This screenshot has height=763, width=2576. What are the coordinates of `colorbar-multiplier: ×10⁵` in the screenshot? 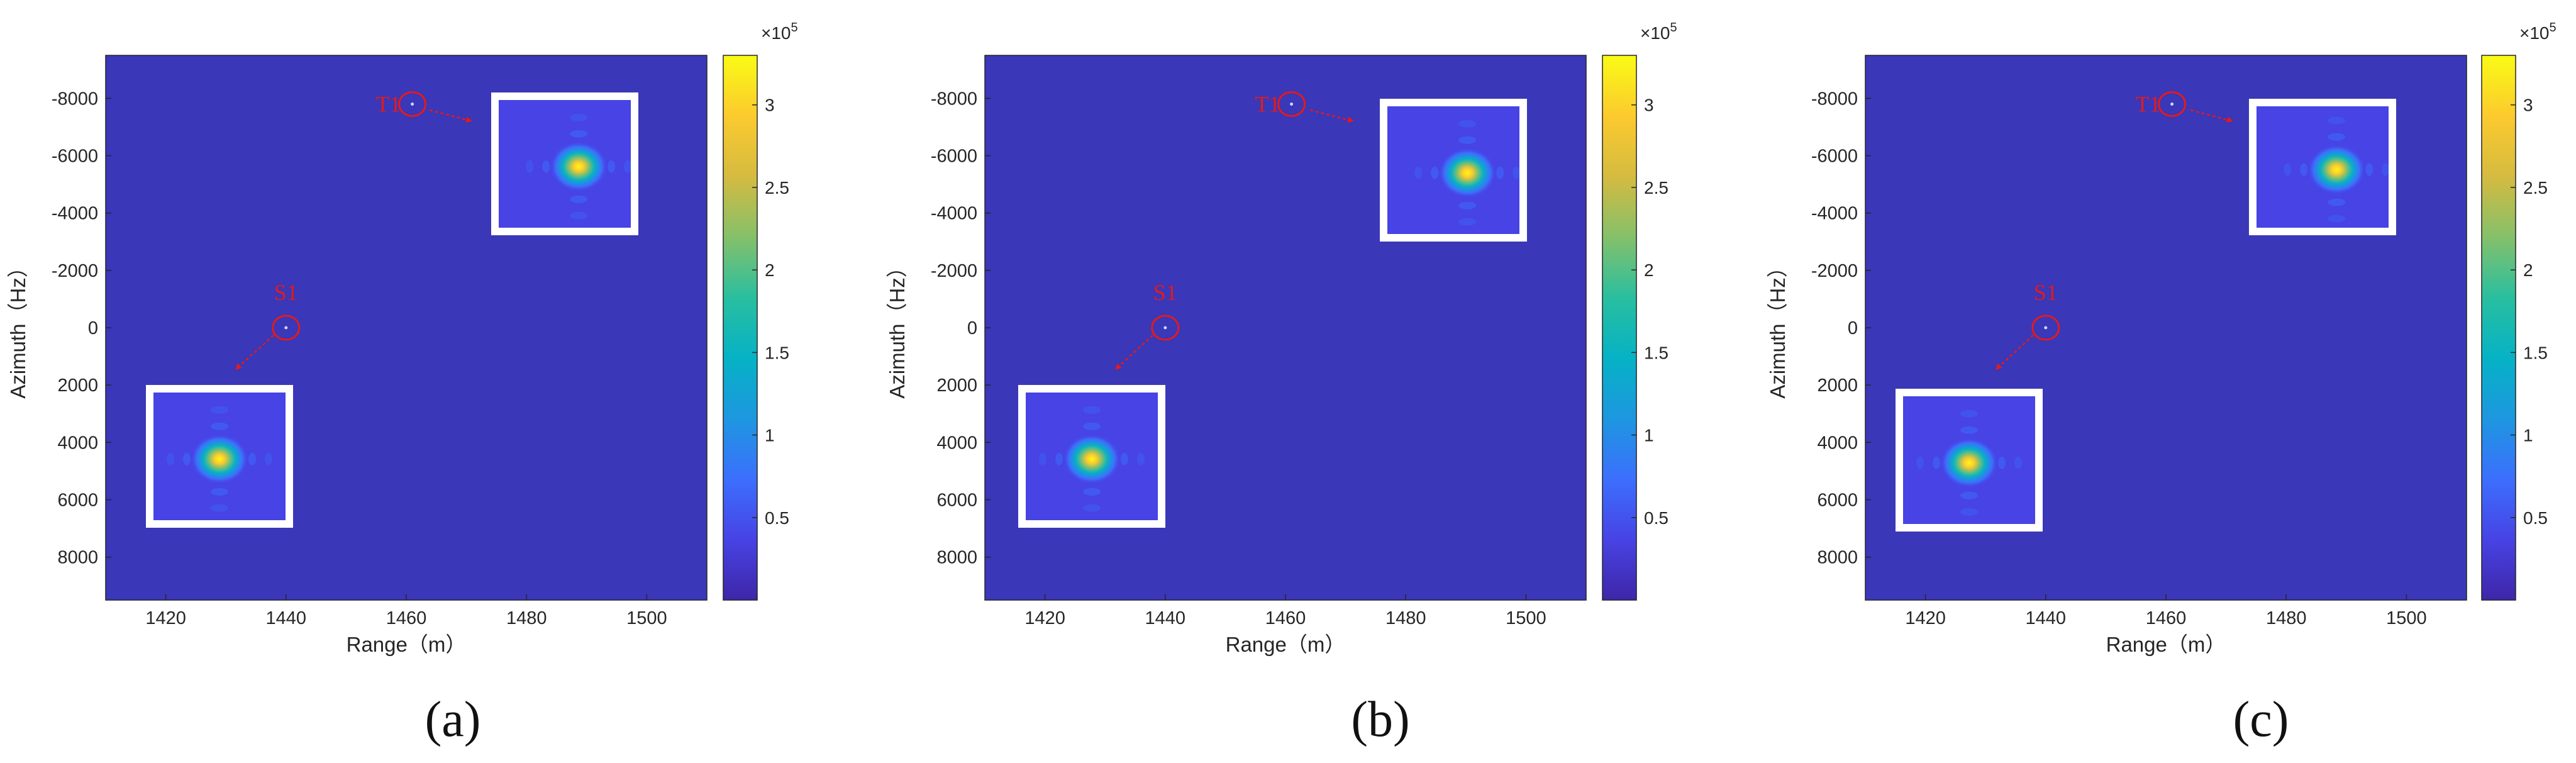 It's located at (2538, 32).